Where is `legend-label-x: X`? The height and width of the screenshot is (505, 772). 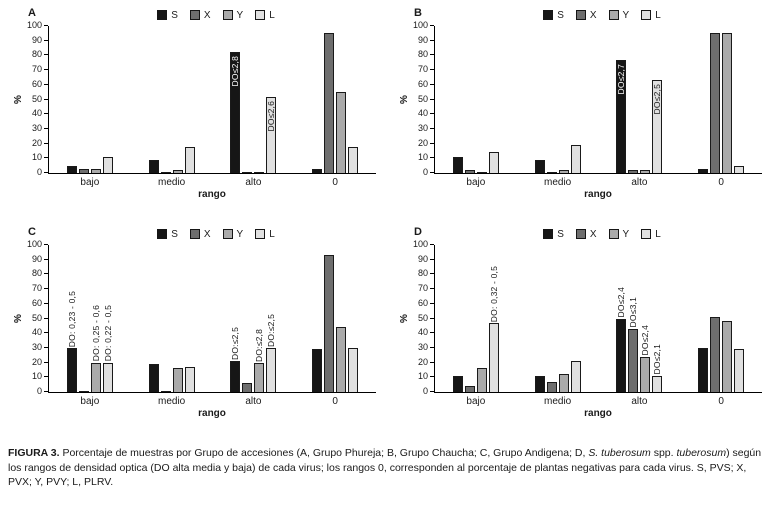 legend-label-x: X is located at coordinates (593, 234).